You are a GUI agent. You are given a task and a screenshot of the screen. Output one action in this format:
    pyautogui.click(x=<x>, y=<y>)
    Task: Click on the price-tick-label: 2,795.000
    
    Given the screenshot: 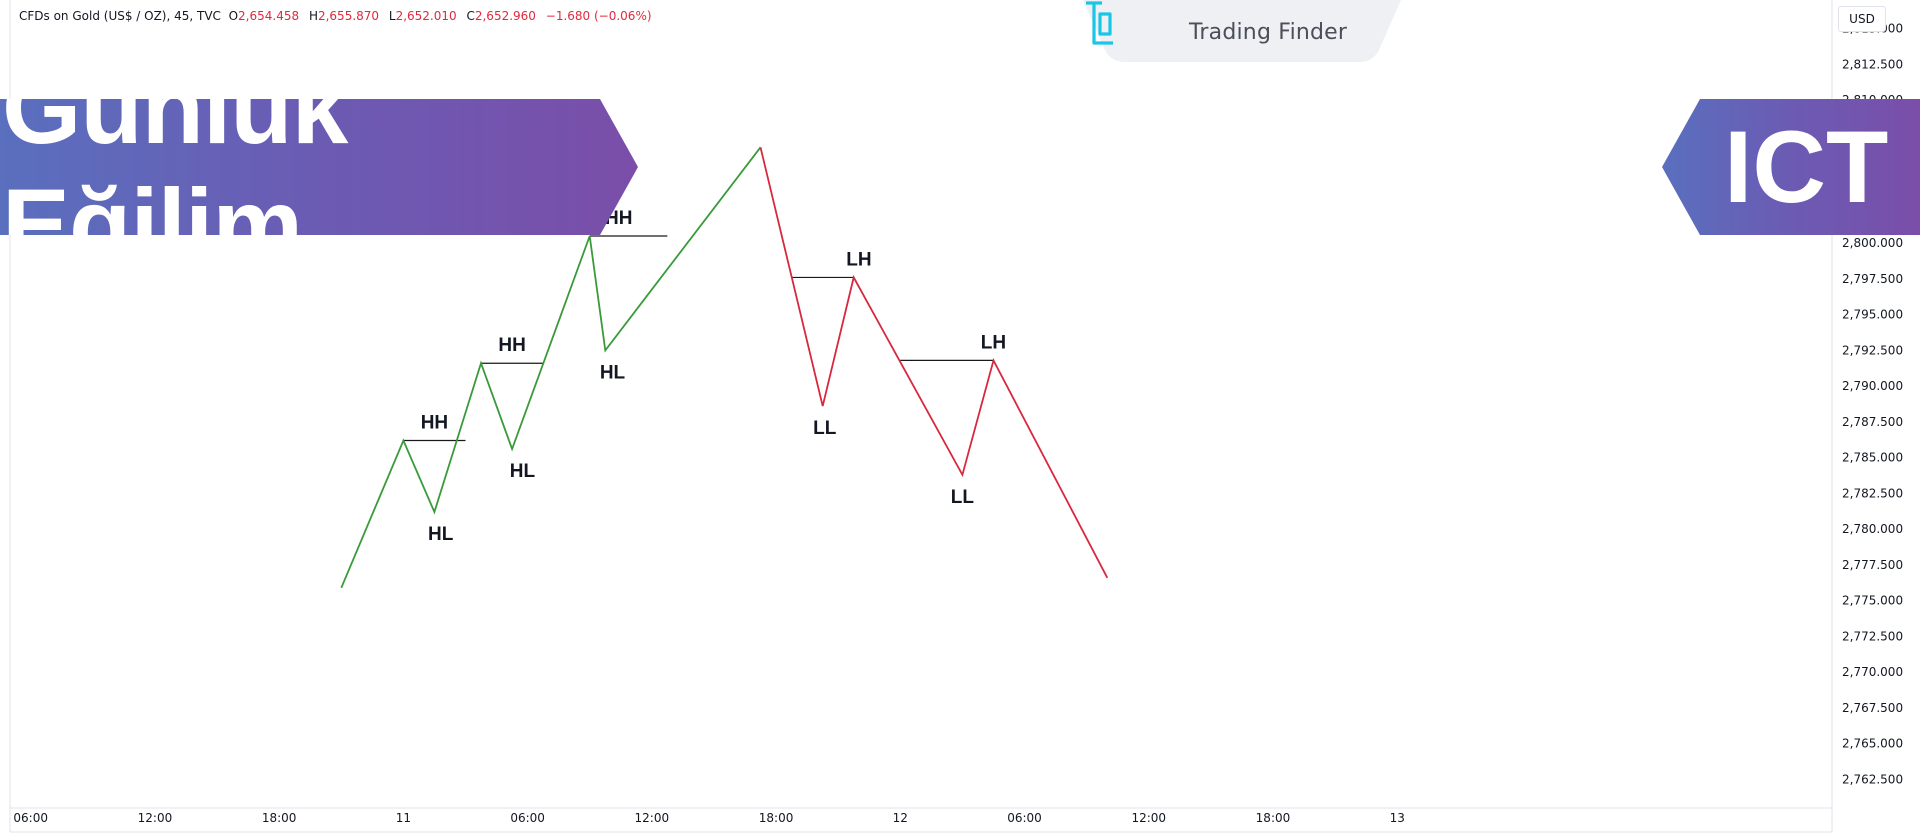 What is the action you would take?
    pyautogui.click(x=1872, y=315)
    